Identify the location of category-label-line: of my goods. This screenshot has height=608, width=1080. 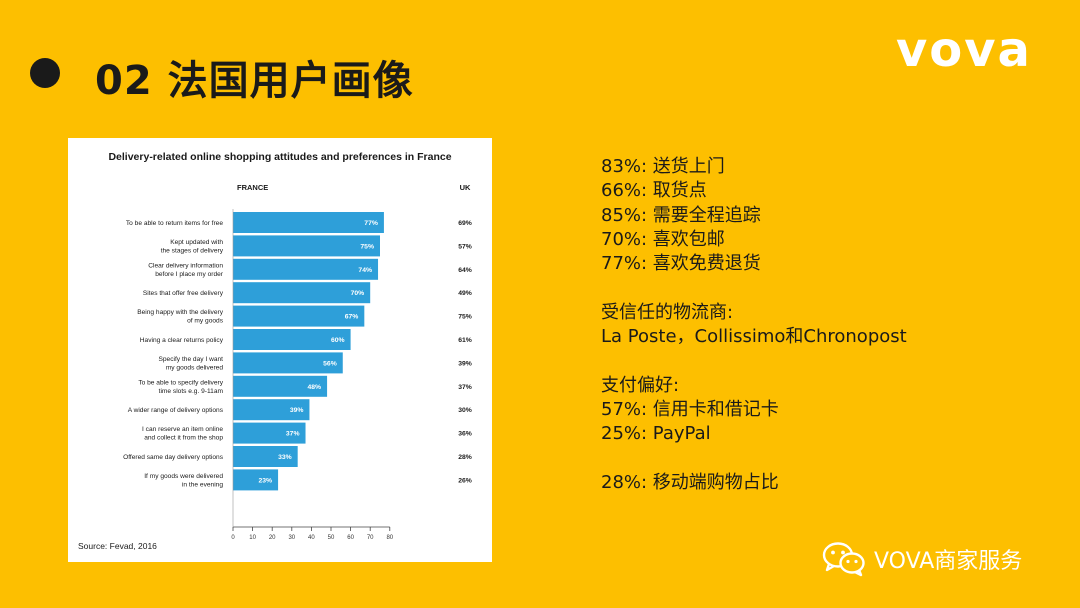
(205, 321).